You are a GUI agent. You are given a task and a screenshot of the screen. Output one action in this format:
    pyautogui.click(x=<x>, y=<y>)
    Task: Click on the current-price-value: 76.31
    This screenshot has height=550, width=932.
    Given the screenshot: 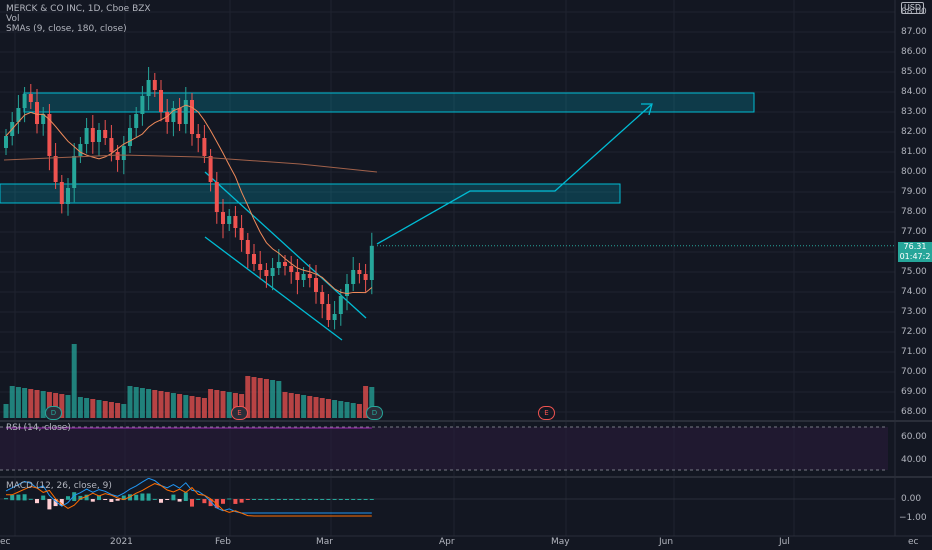 What is the action you would take?
    pyautogui.click(x=915, y=246)
    